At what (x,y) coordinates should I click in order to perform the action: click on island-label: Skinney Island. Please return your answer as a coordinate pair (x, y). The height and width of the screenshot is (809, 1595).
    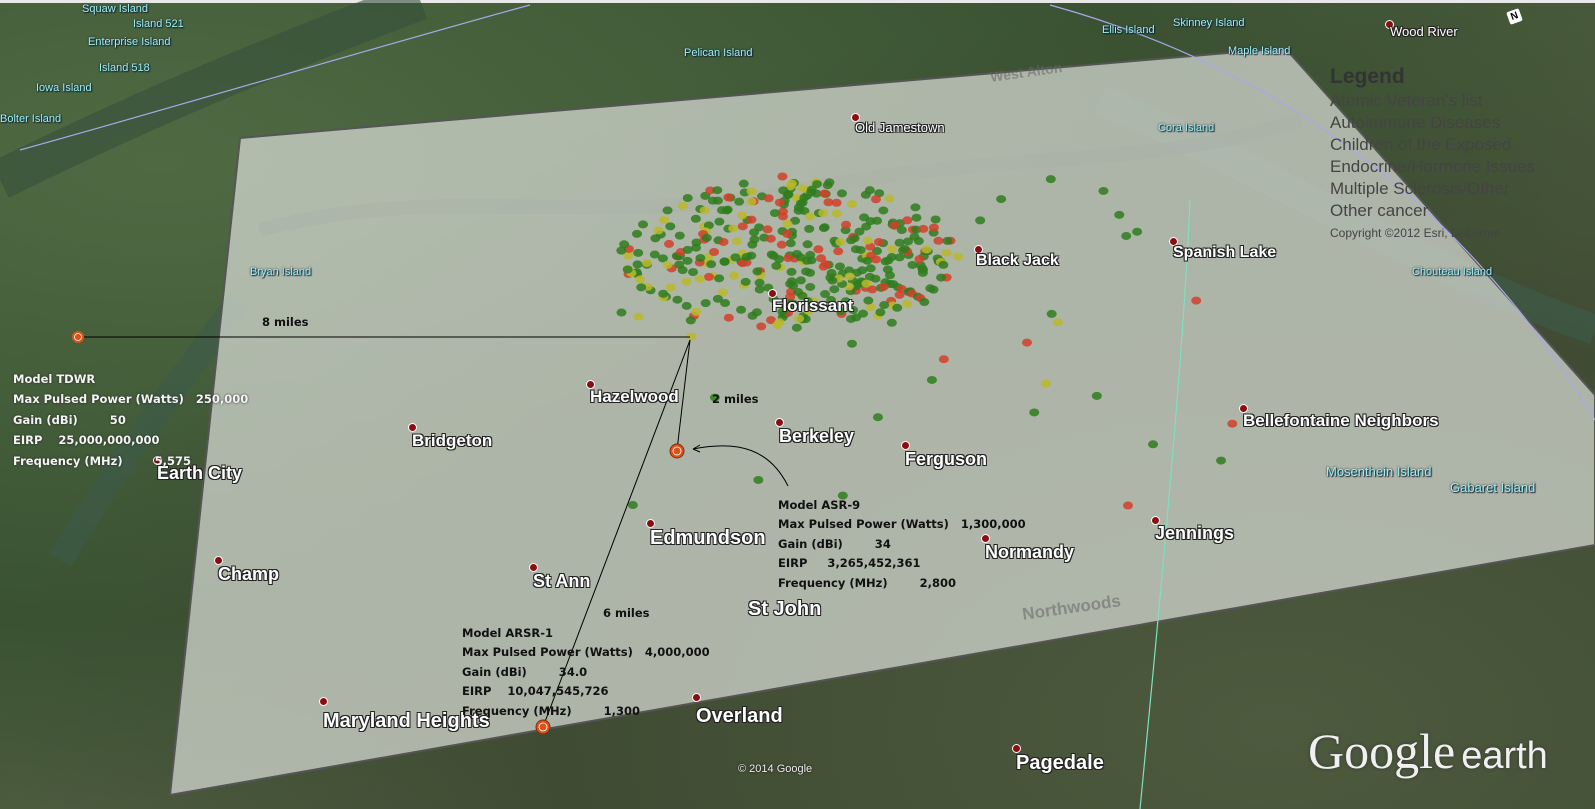
    Looking at the image, I should click on (1209, 23).